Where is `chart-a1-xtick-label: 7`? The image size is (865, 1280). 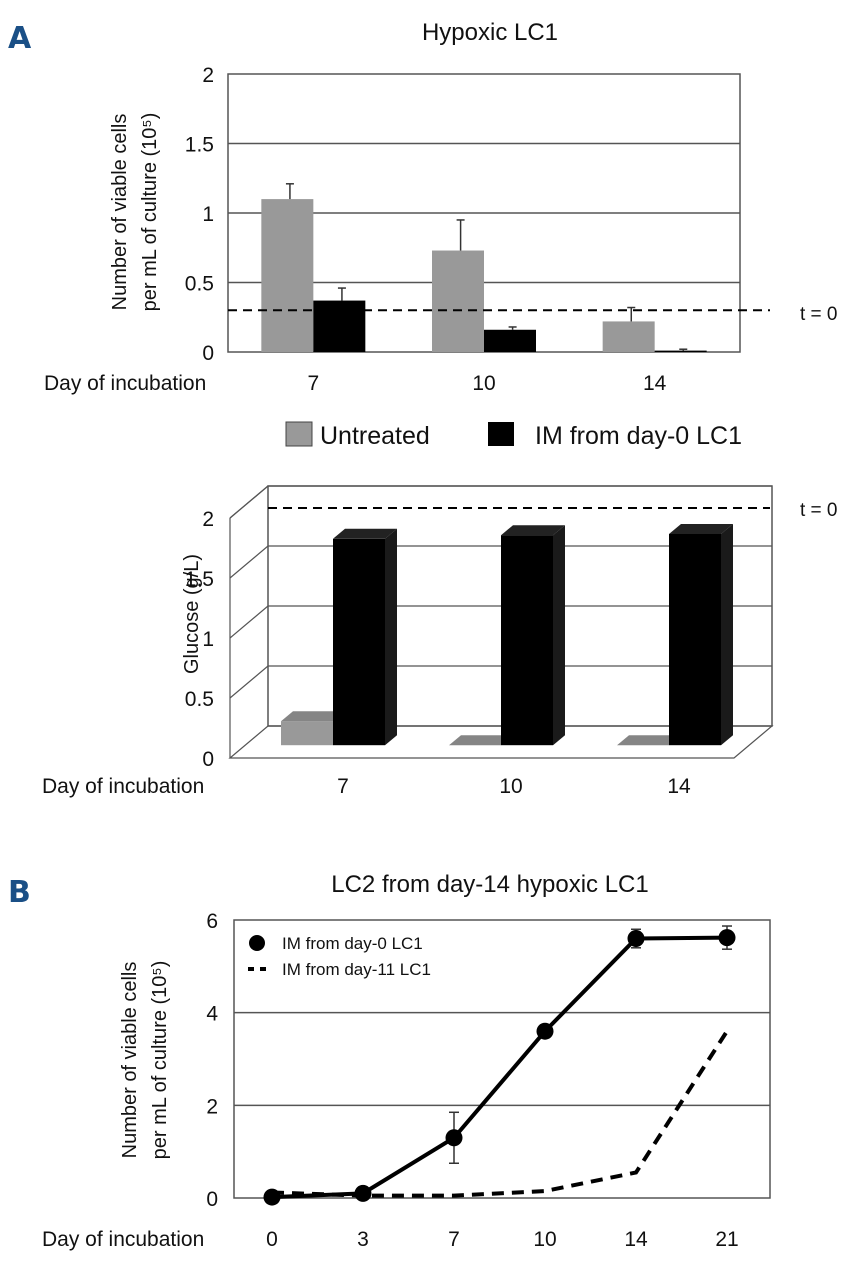 chart-a1-xtick-label: 7 is located at coordinates (313, 383).